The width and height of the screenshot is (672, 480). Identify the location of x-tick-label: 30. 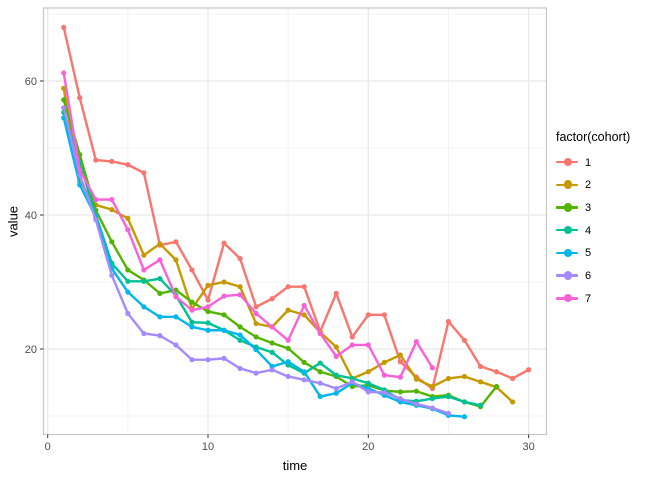
(528, 447).